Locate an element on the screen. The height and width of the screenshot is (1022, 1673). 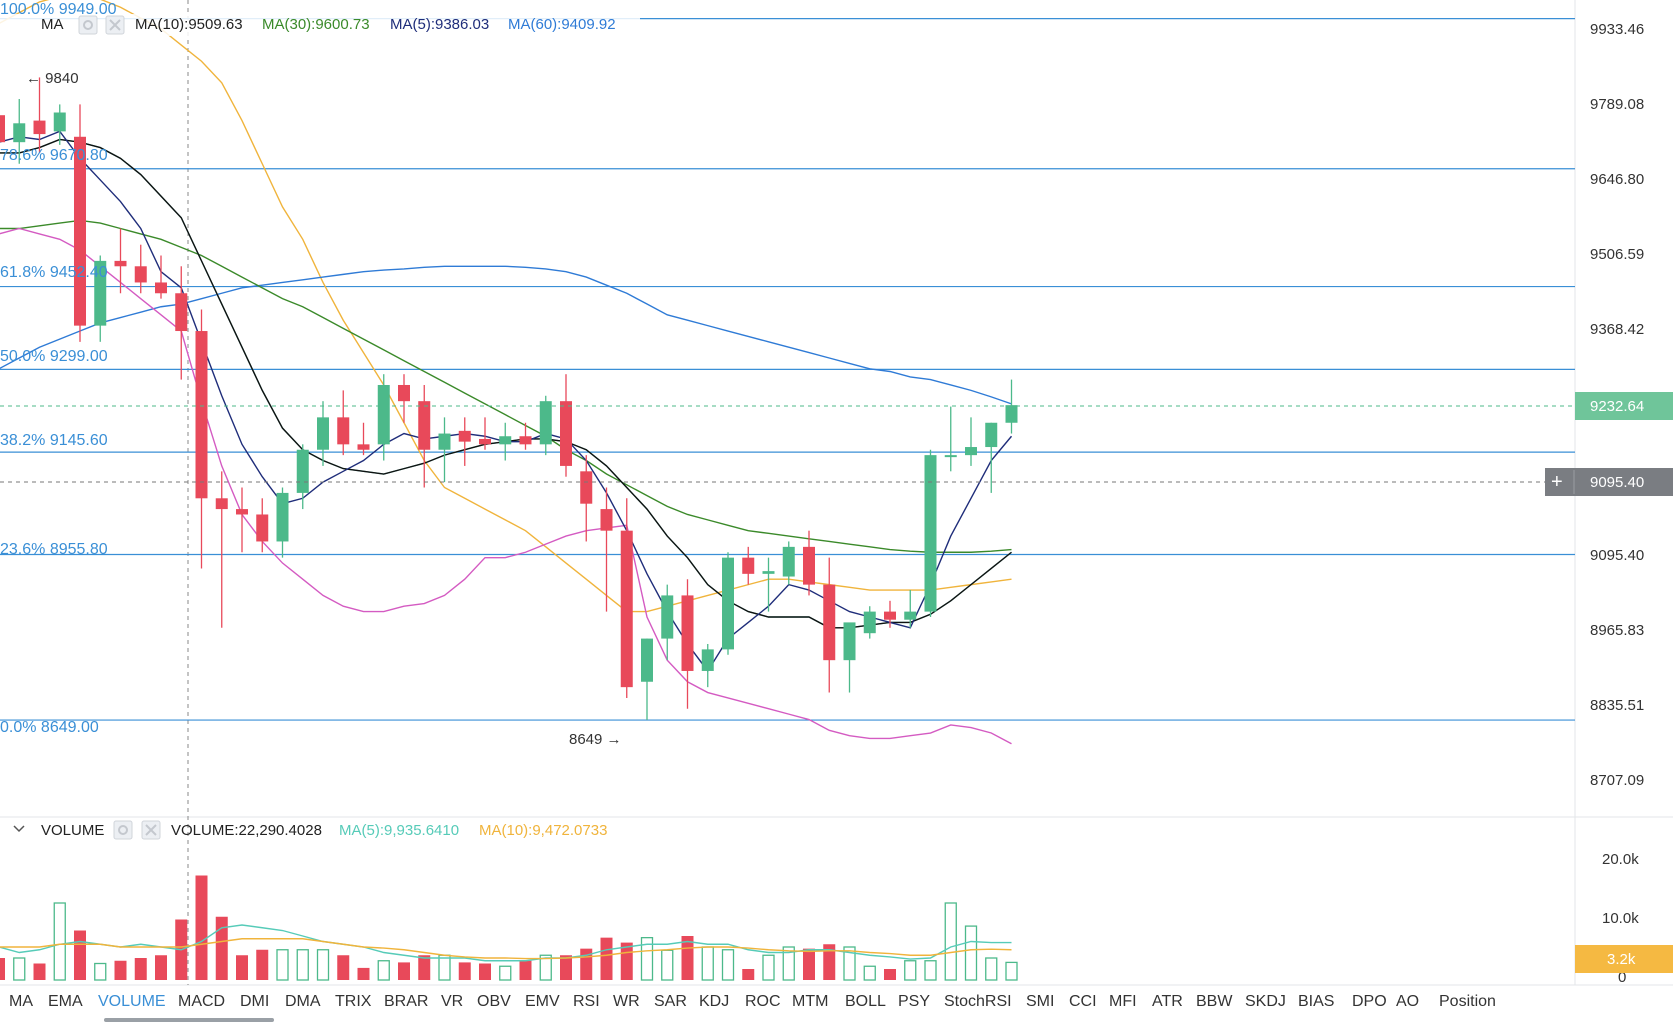
tab-bias: BIAS is located at coordinates (1316, 1001).